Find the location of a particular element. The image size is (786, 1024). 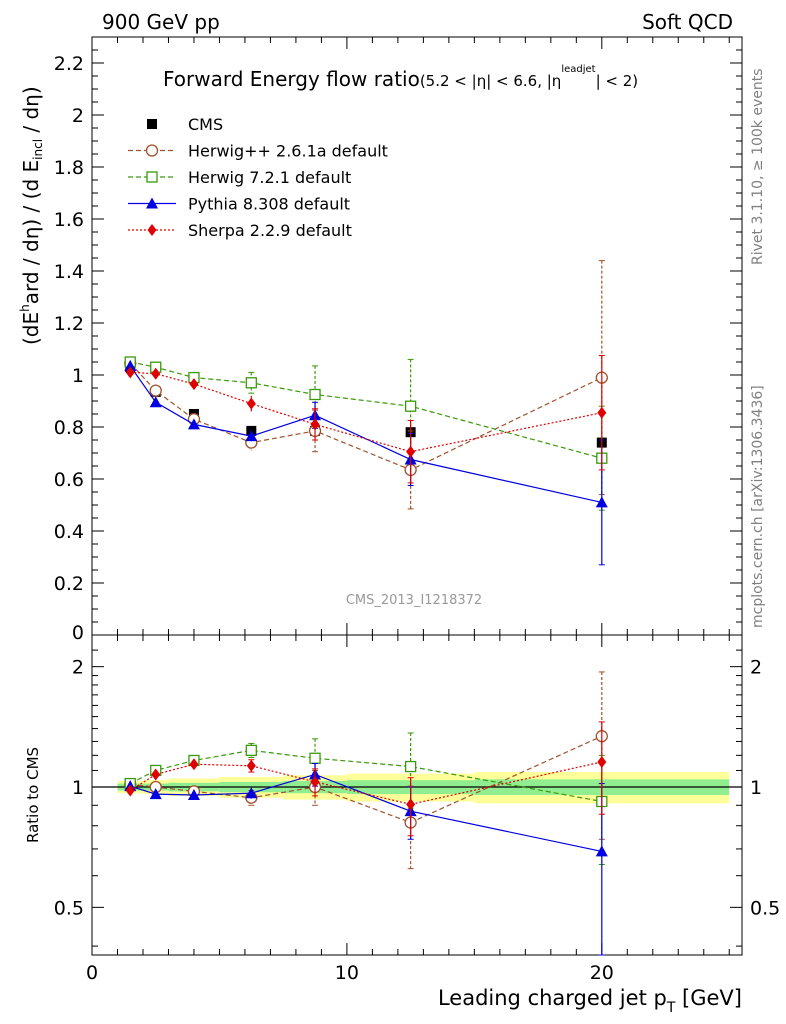

x-axis-label: Leading charged jet pT [GeV] is located at coordinates (590, 1001).